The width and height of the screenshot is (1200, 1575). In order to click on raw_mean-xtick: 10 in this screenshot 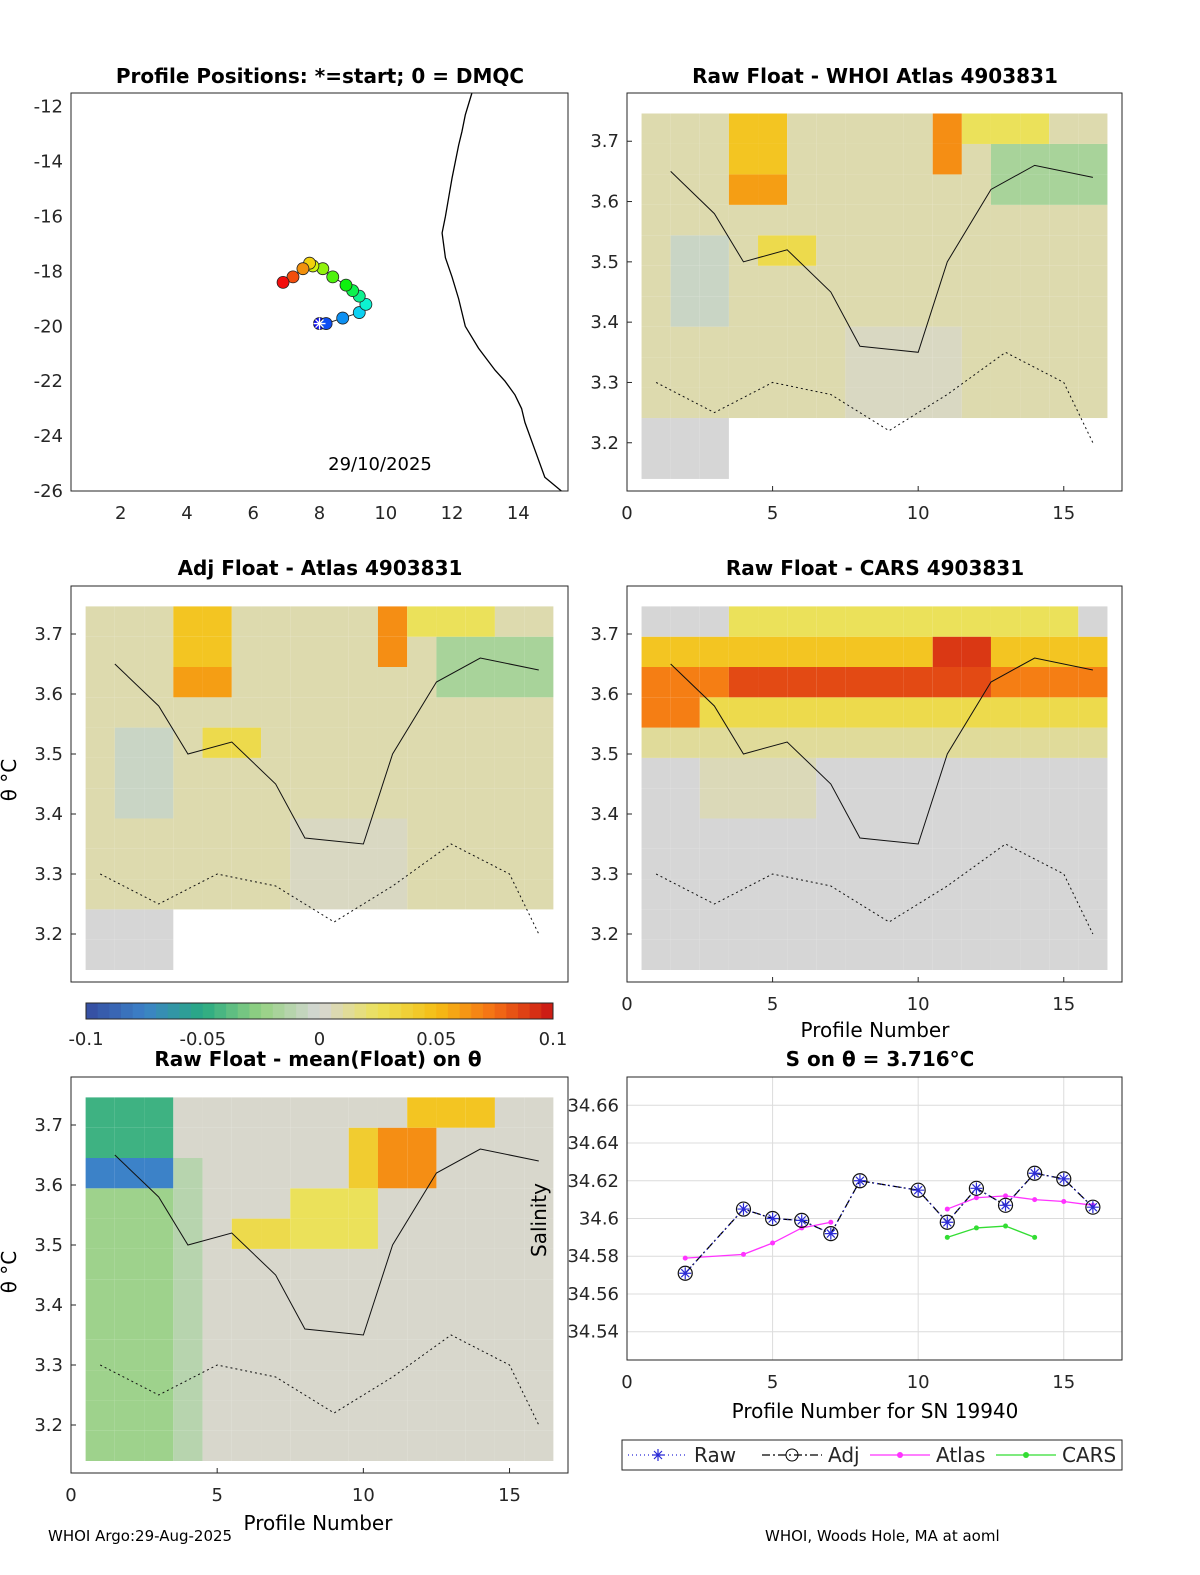, I will do `click(363, 1495)`.